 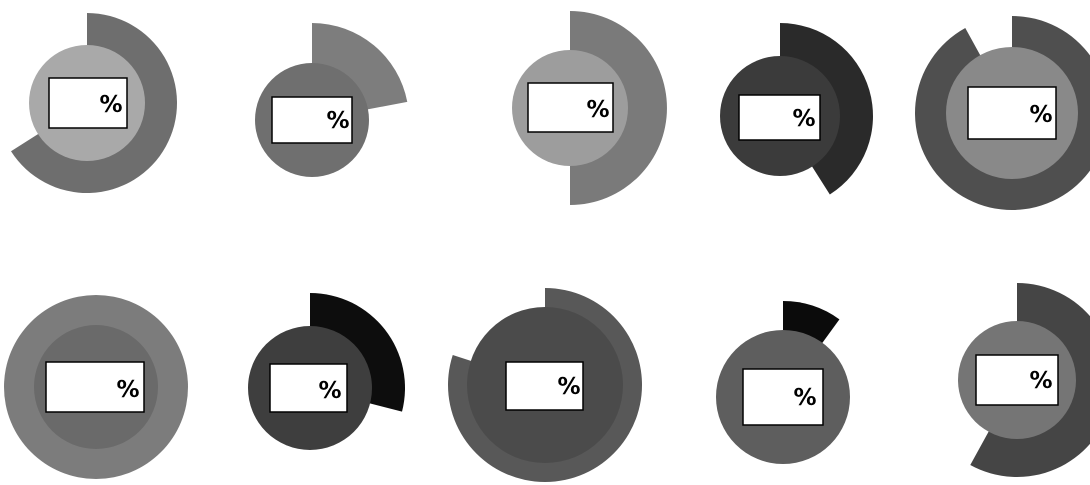 What do you see at coordinates (127, 390) in the screenshot?
I see `gauge-6-percent-label: %` at bounding box center [127, 390].